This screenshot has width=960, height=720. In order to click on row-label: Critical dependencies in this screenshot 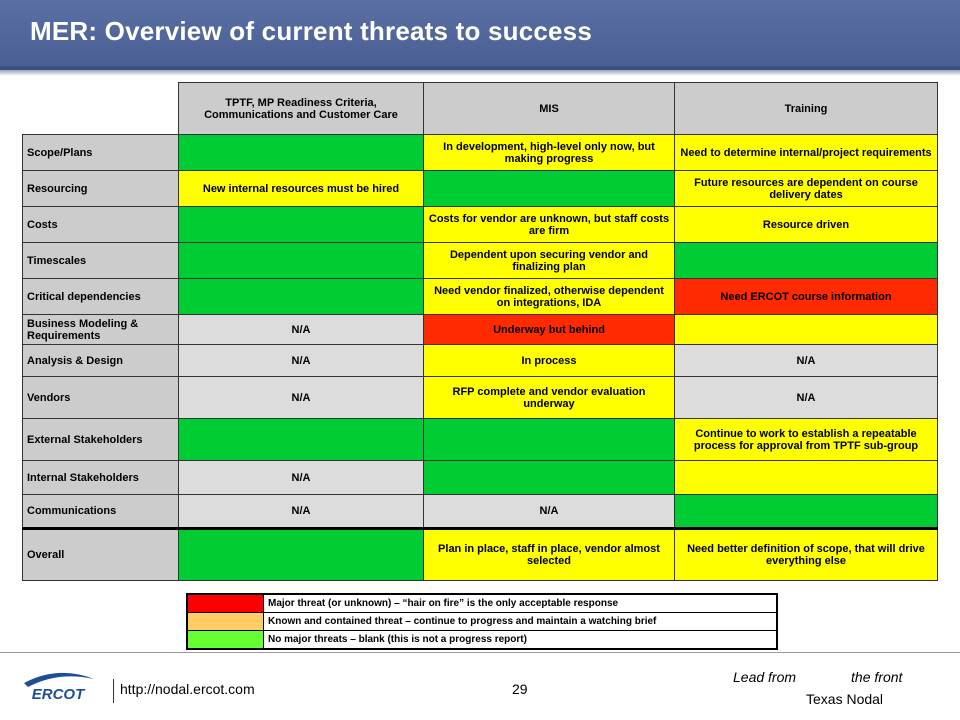, I will do `click(100, 296)`.